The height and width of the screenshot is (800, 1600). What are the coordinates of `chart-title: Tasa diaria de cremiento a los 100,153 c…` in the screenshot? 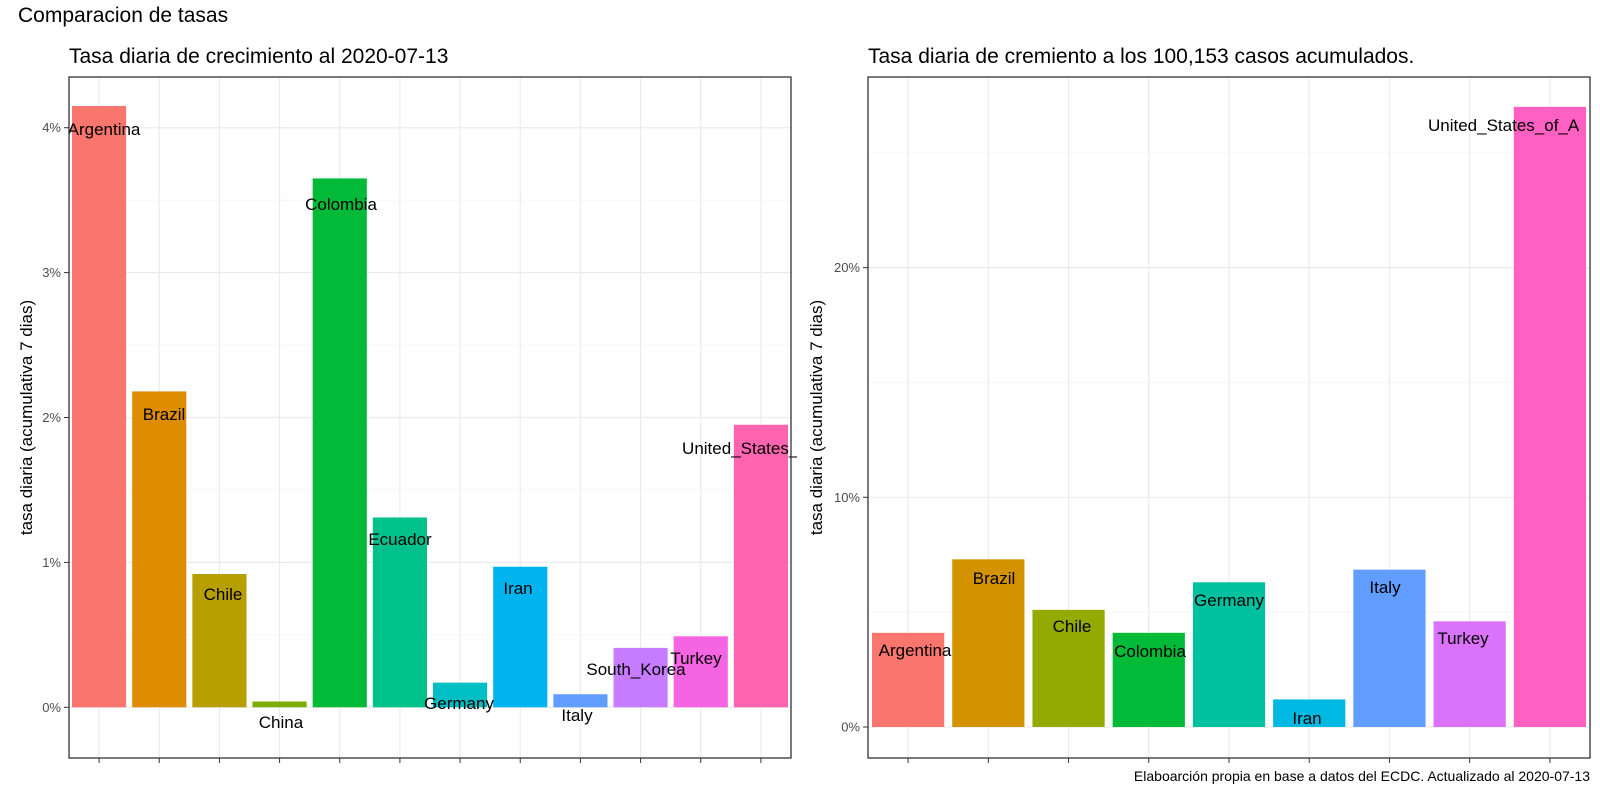 It's located at (1141, 56).